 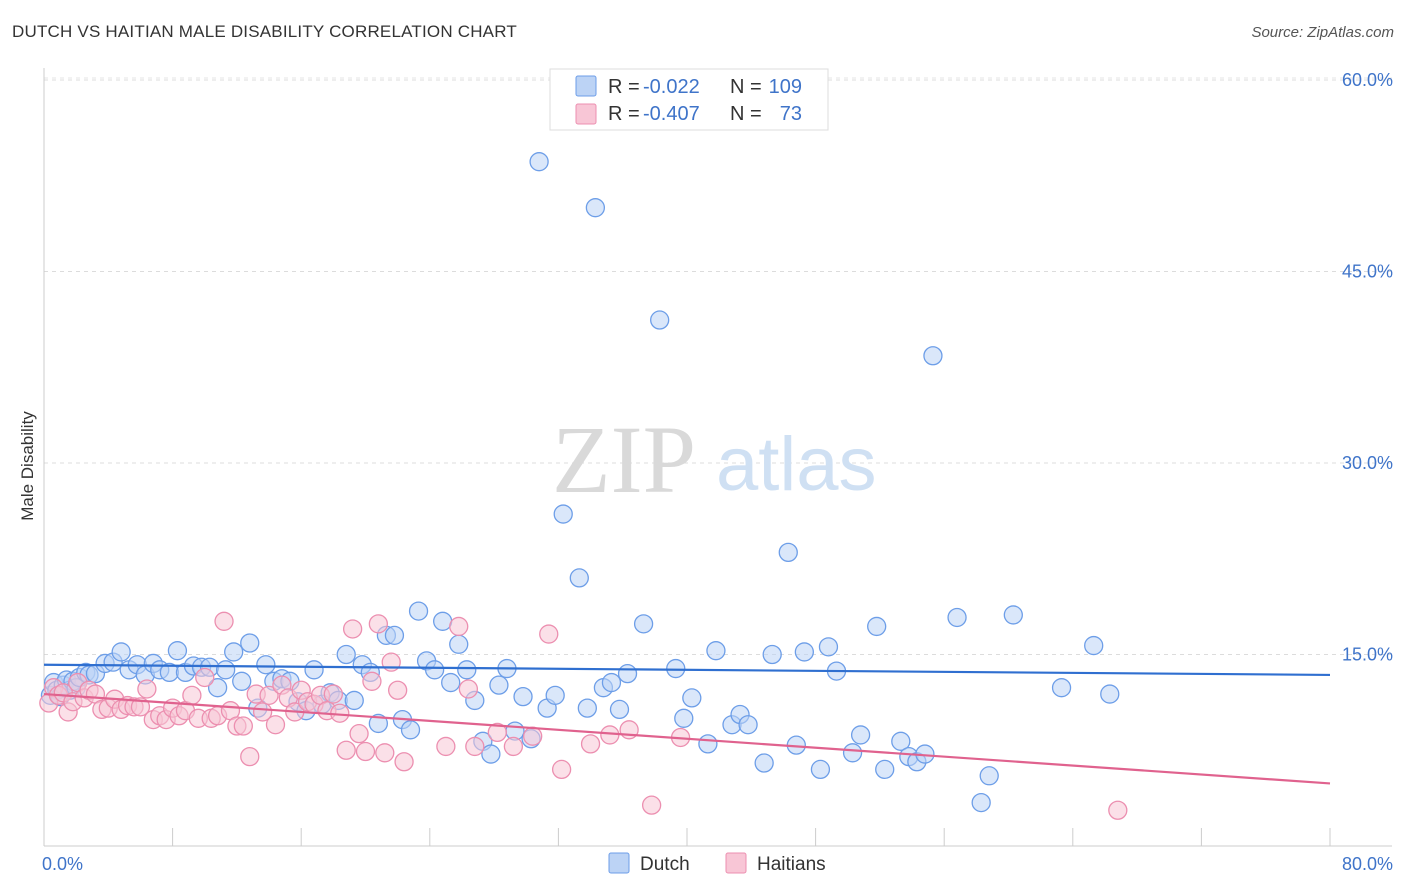 What do you see at coordinates (746, 114) in the screenshot?
I see `legend-n-label-haitians: N =` at bounding box center [746, 114].